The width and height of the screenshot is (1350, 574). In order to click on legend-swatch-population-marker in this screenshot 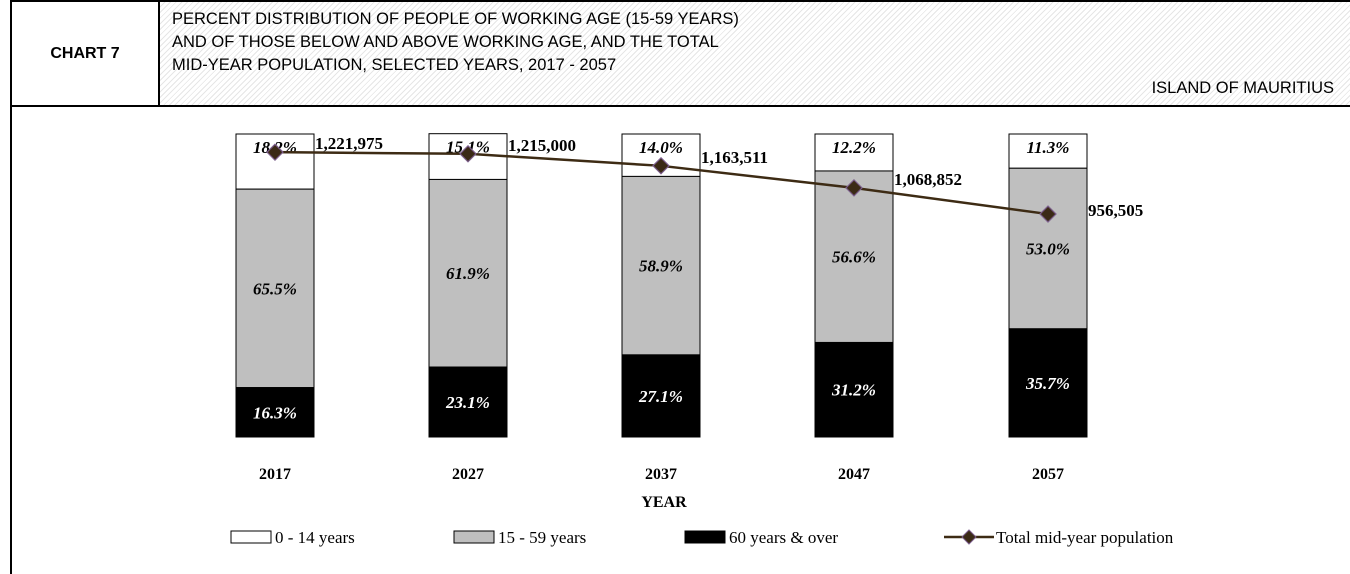, I will do `click(969, 537)`.